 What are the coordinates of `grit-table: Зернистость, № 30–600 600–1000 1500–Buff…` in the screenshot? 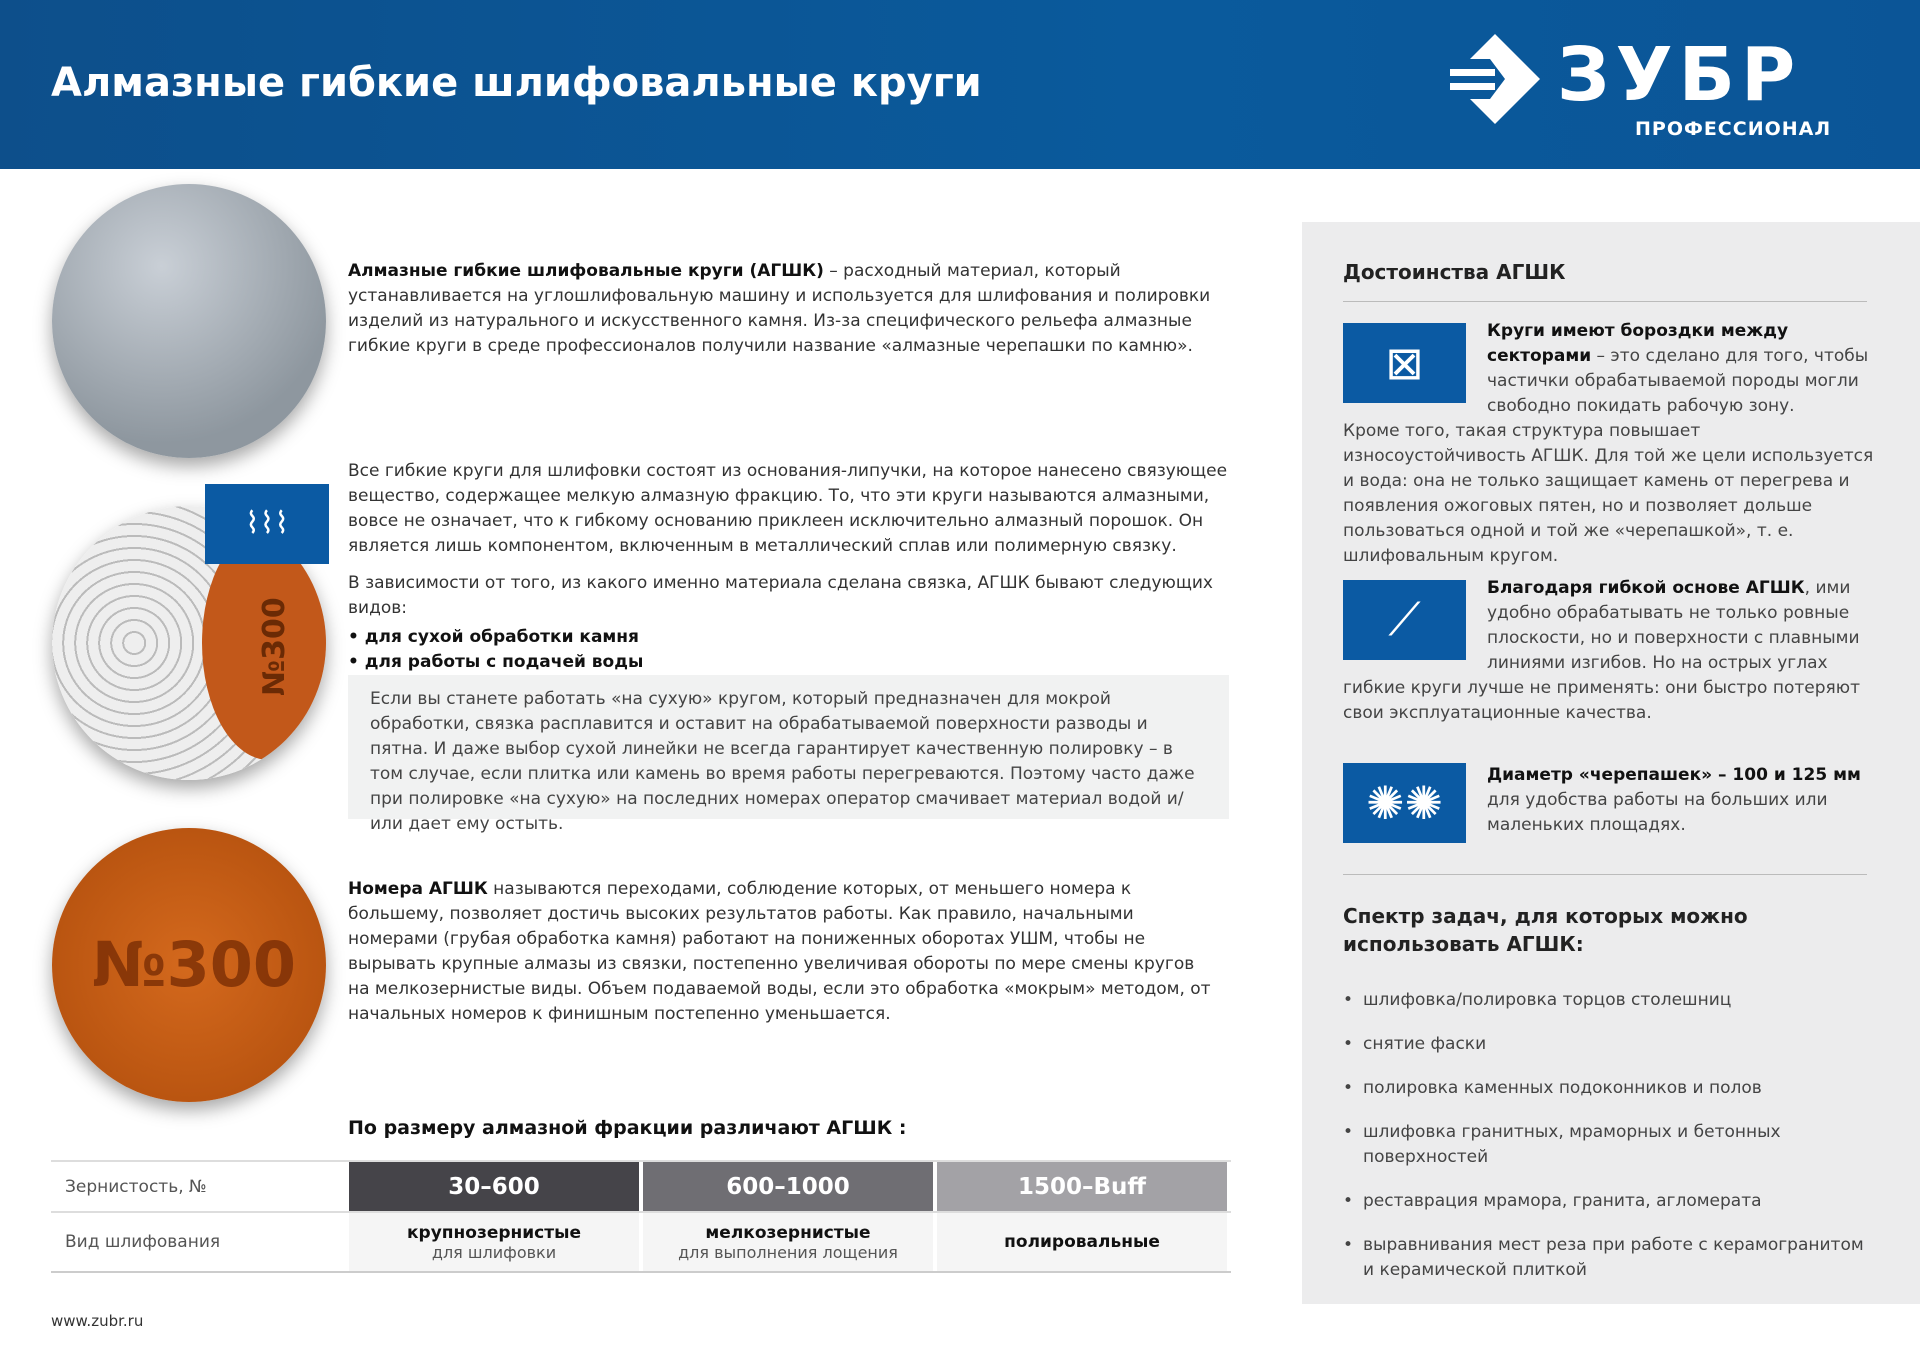 It's located at (641, 1216).